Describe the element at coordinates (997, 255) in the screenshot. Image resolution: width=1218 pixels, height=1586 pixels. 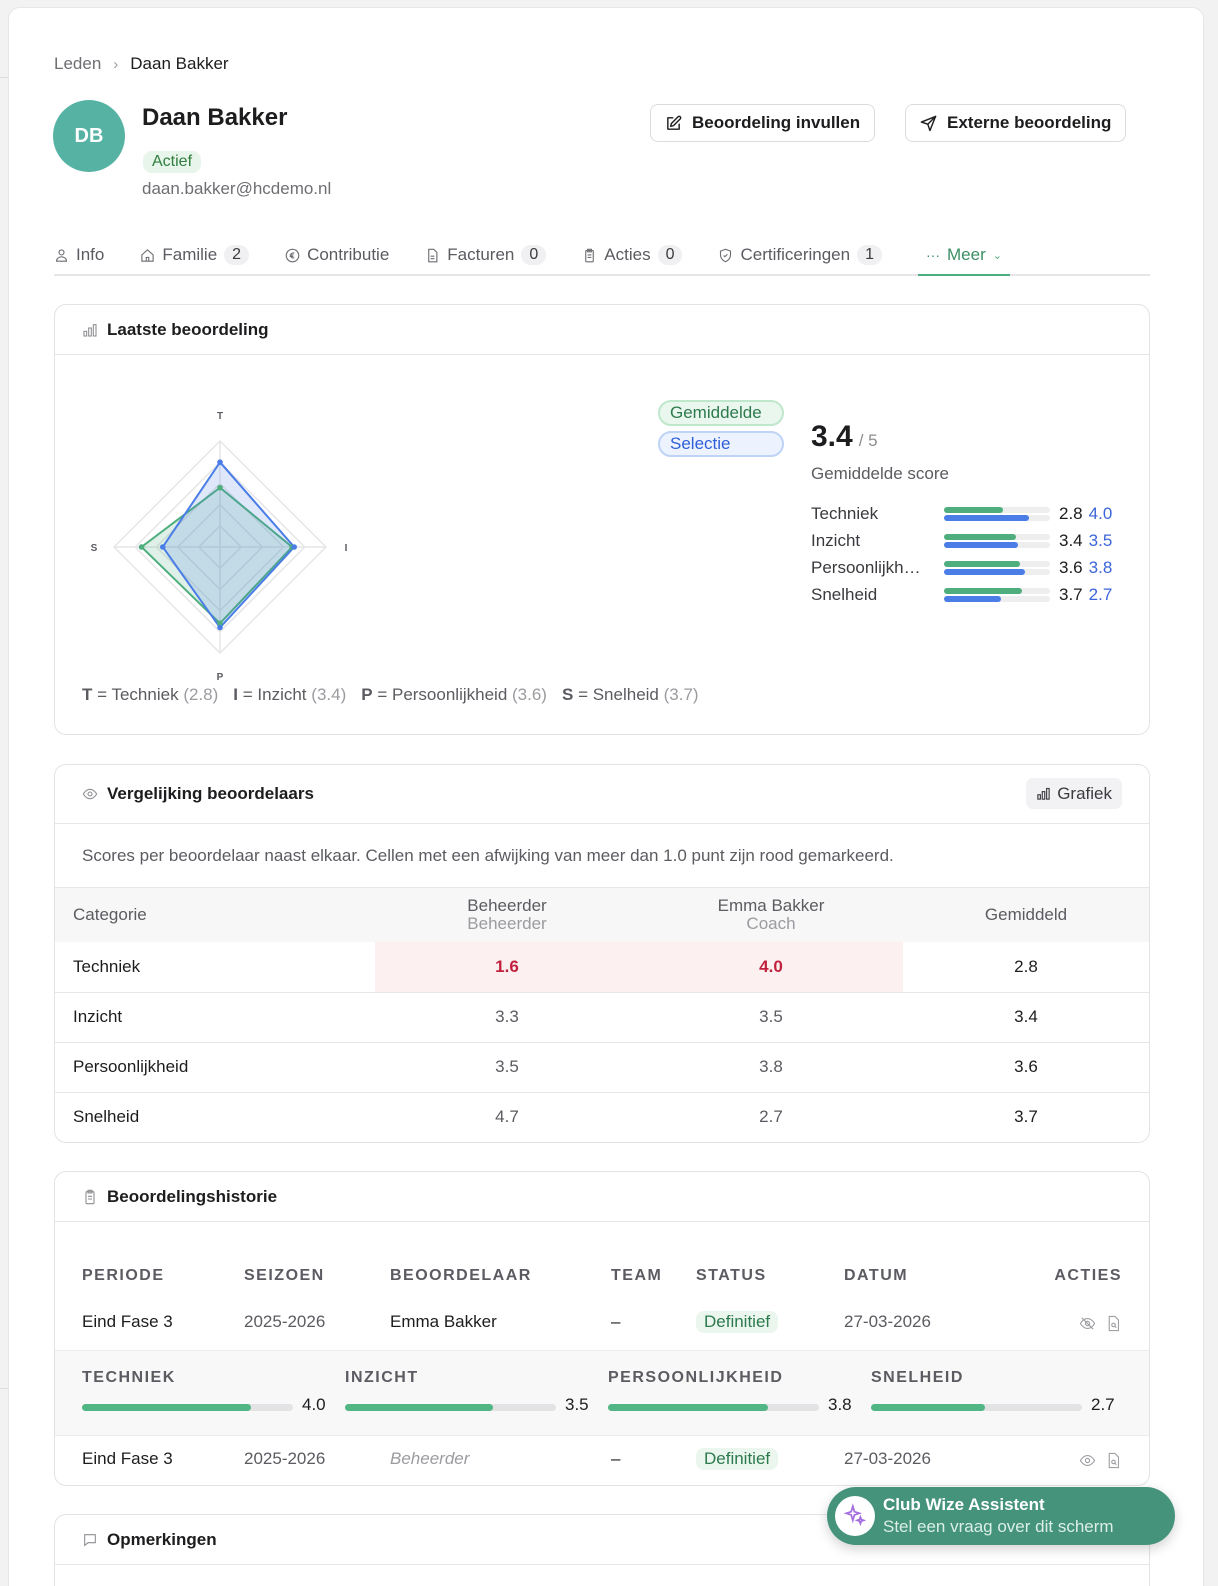
I see `chevron-down-icon: ⌄` at that location.